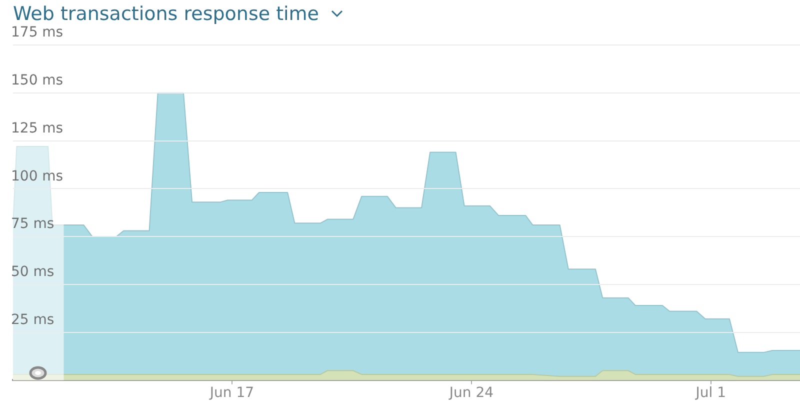 Image resolution: width=800 pixels, height=403 pixels. I want to click on y-tick-label: 125 ms, so click(37, 128).